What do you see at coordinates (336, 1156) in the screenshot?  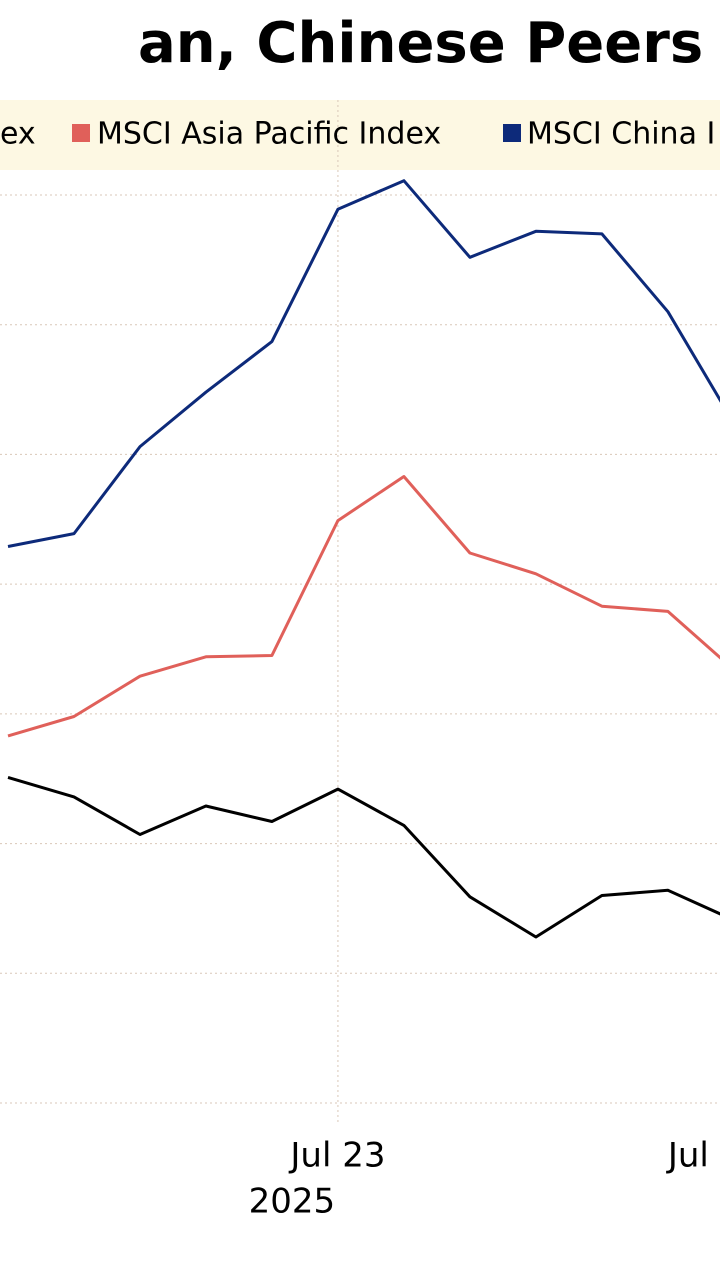 I see `x-tick-label: Jul 23` at bounding box center [336, 1156].